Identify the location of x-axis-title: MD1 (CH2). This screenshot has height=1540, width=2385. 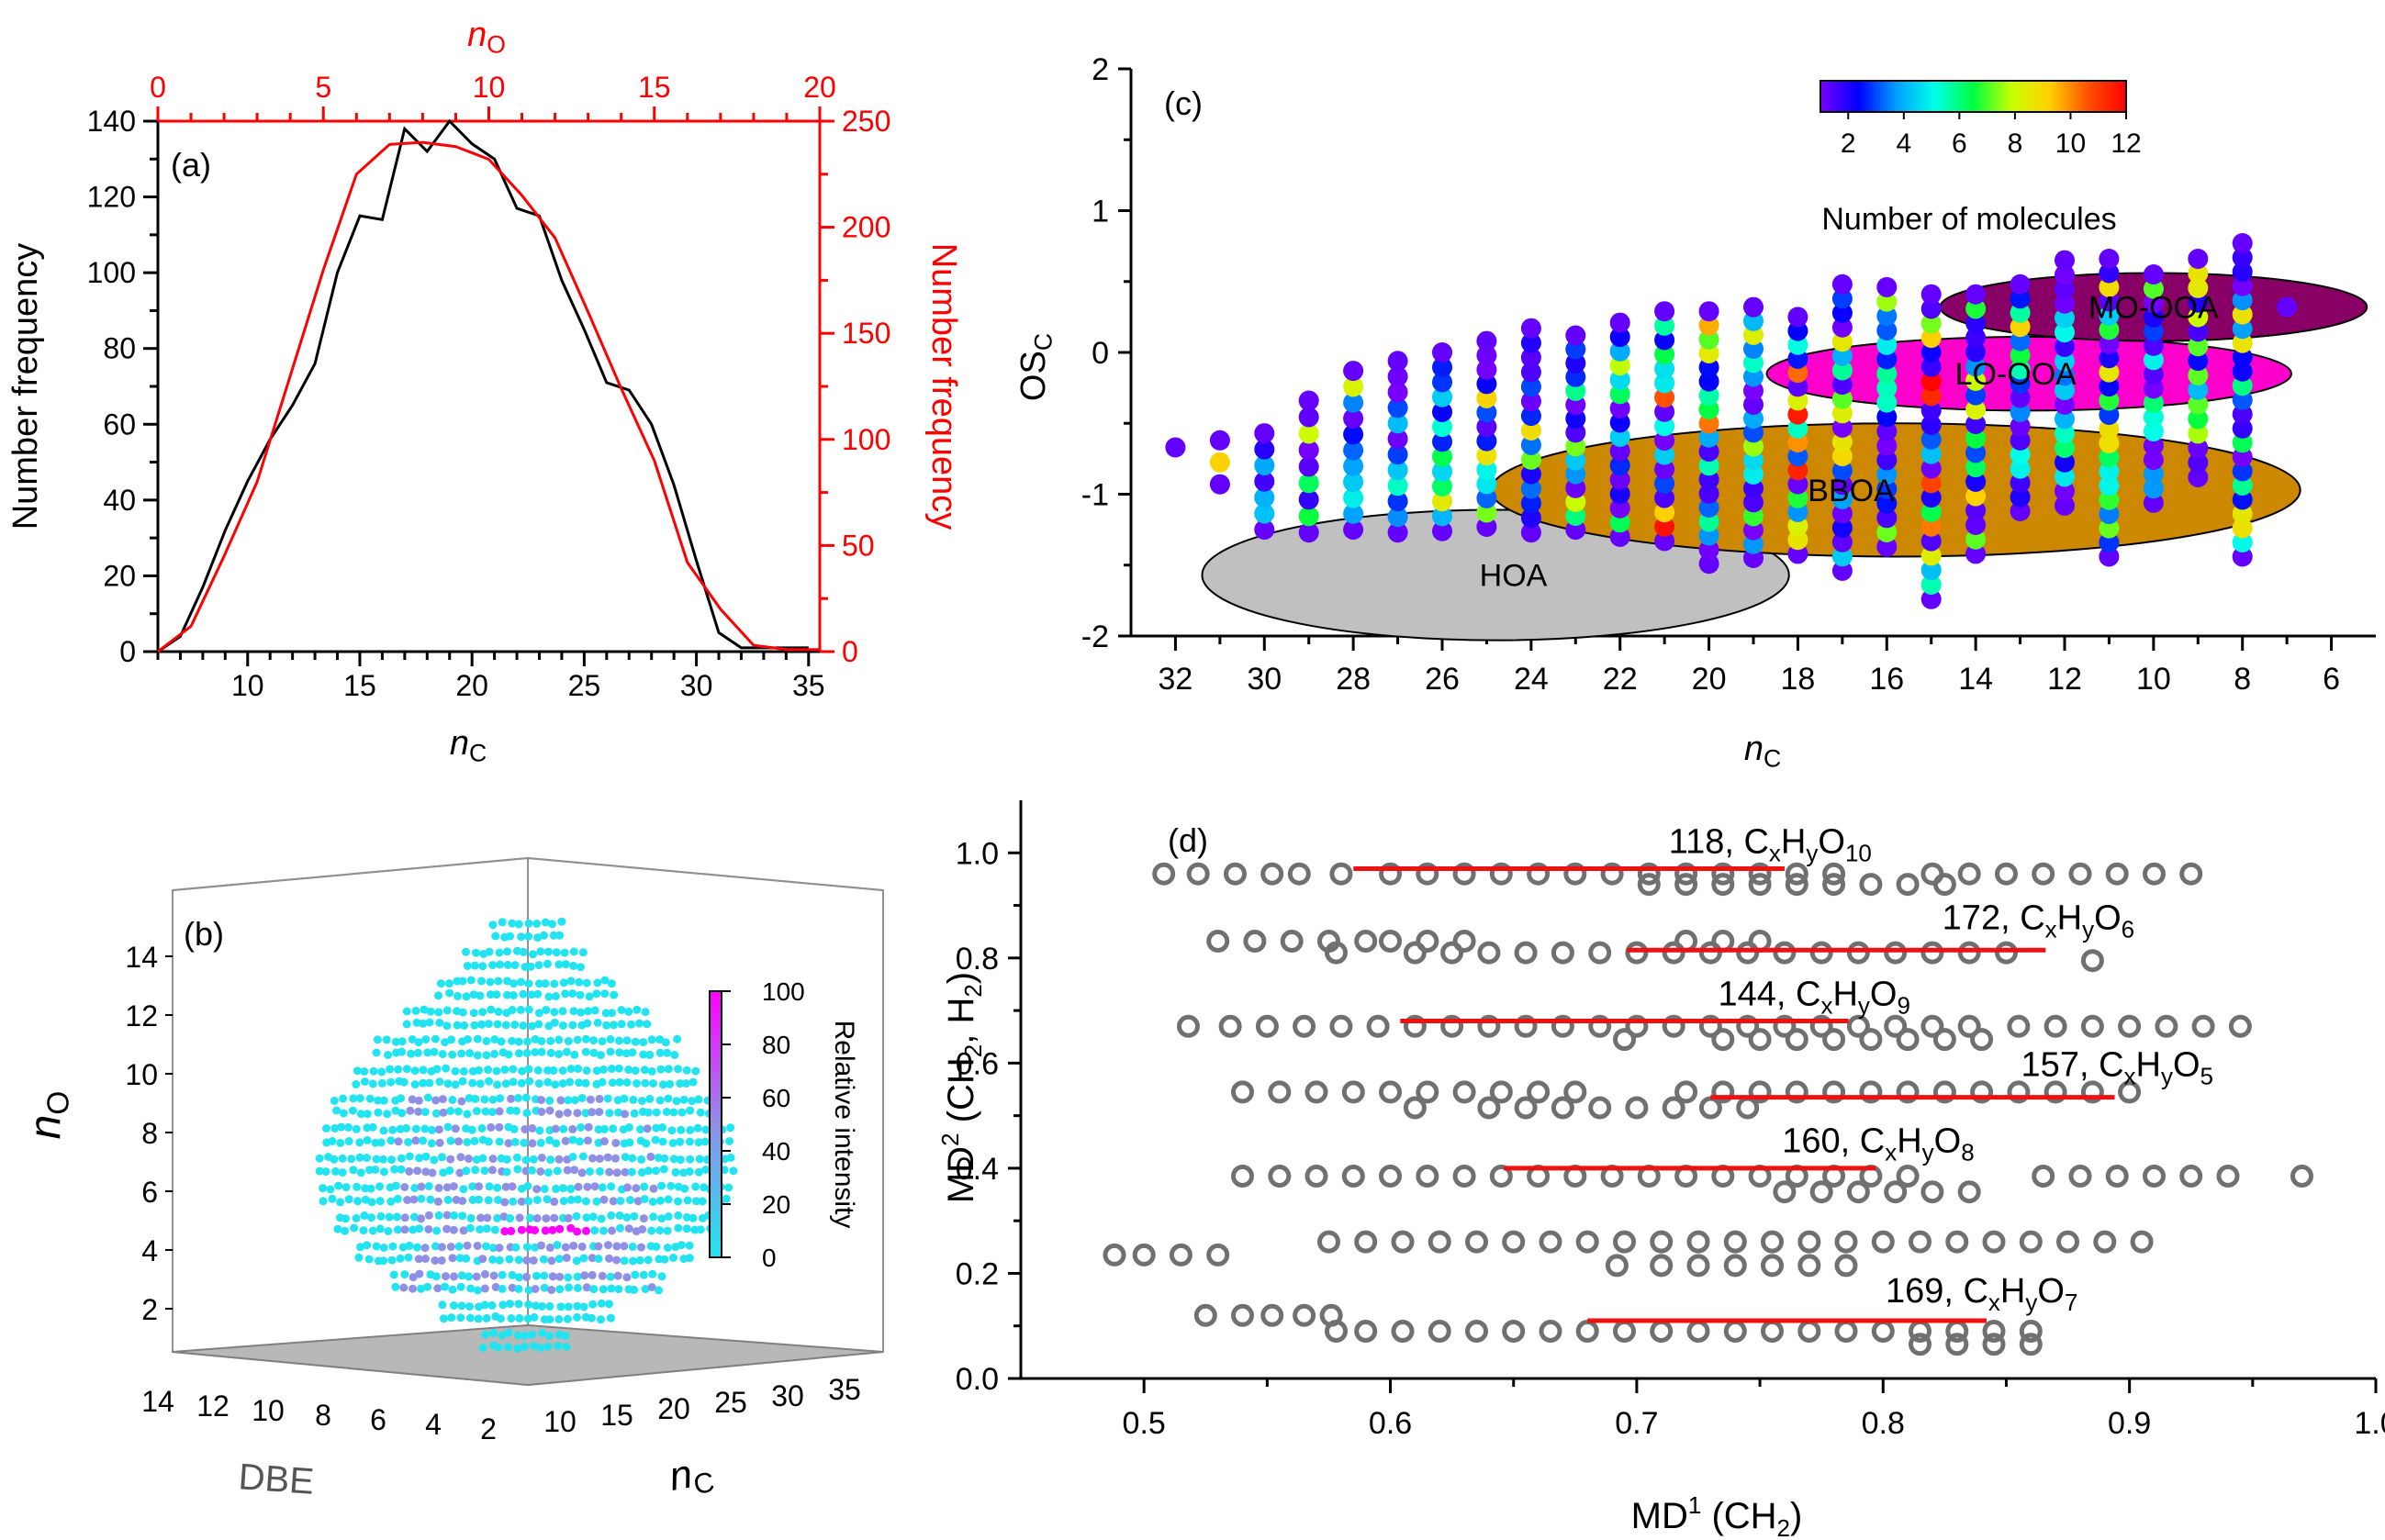
(1717, 1515).